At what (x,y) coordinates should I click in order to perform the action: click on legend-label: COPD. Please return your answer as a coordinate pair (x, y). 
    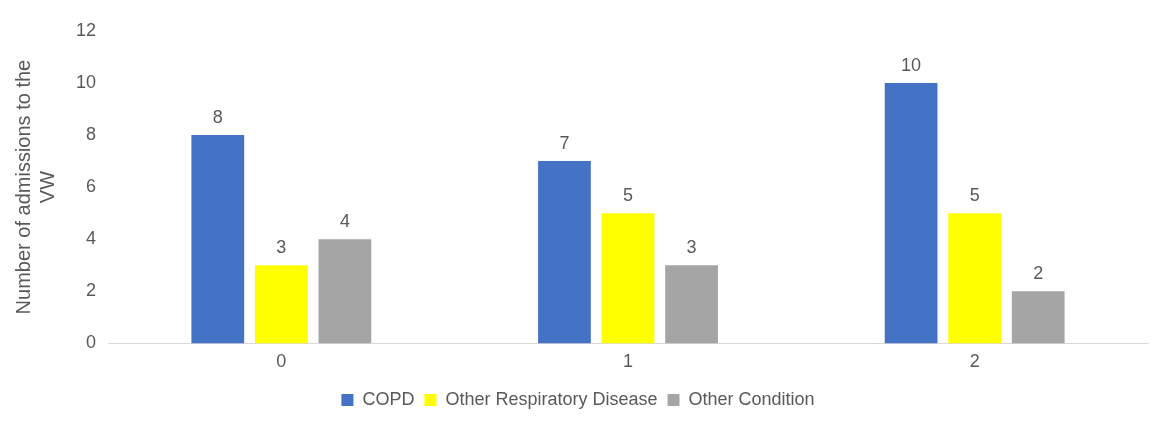
    Looking at the image, I should click on (388, 398).